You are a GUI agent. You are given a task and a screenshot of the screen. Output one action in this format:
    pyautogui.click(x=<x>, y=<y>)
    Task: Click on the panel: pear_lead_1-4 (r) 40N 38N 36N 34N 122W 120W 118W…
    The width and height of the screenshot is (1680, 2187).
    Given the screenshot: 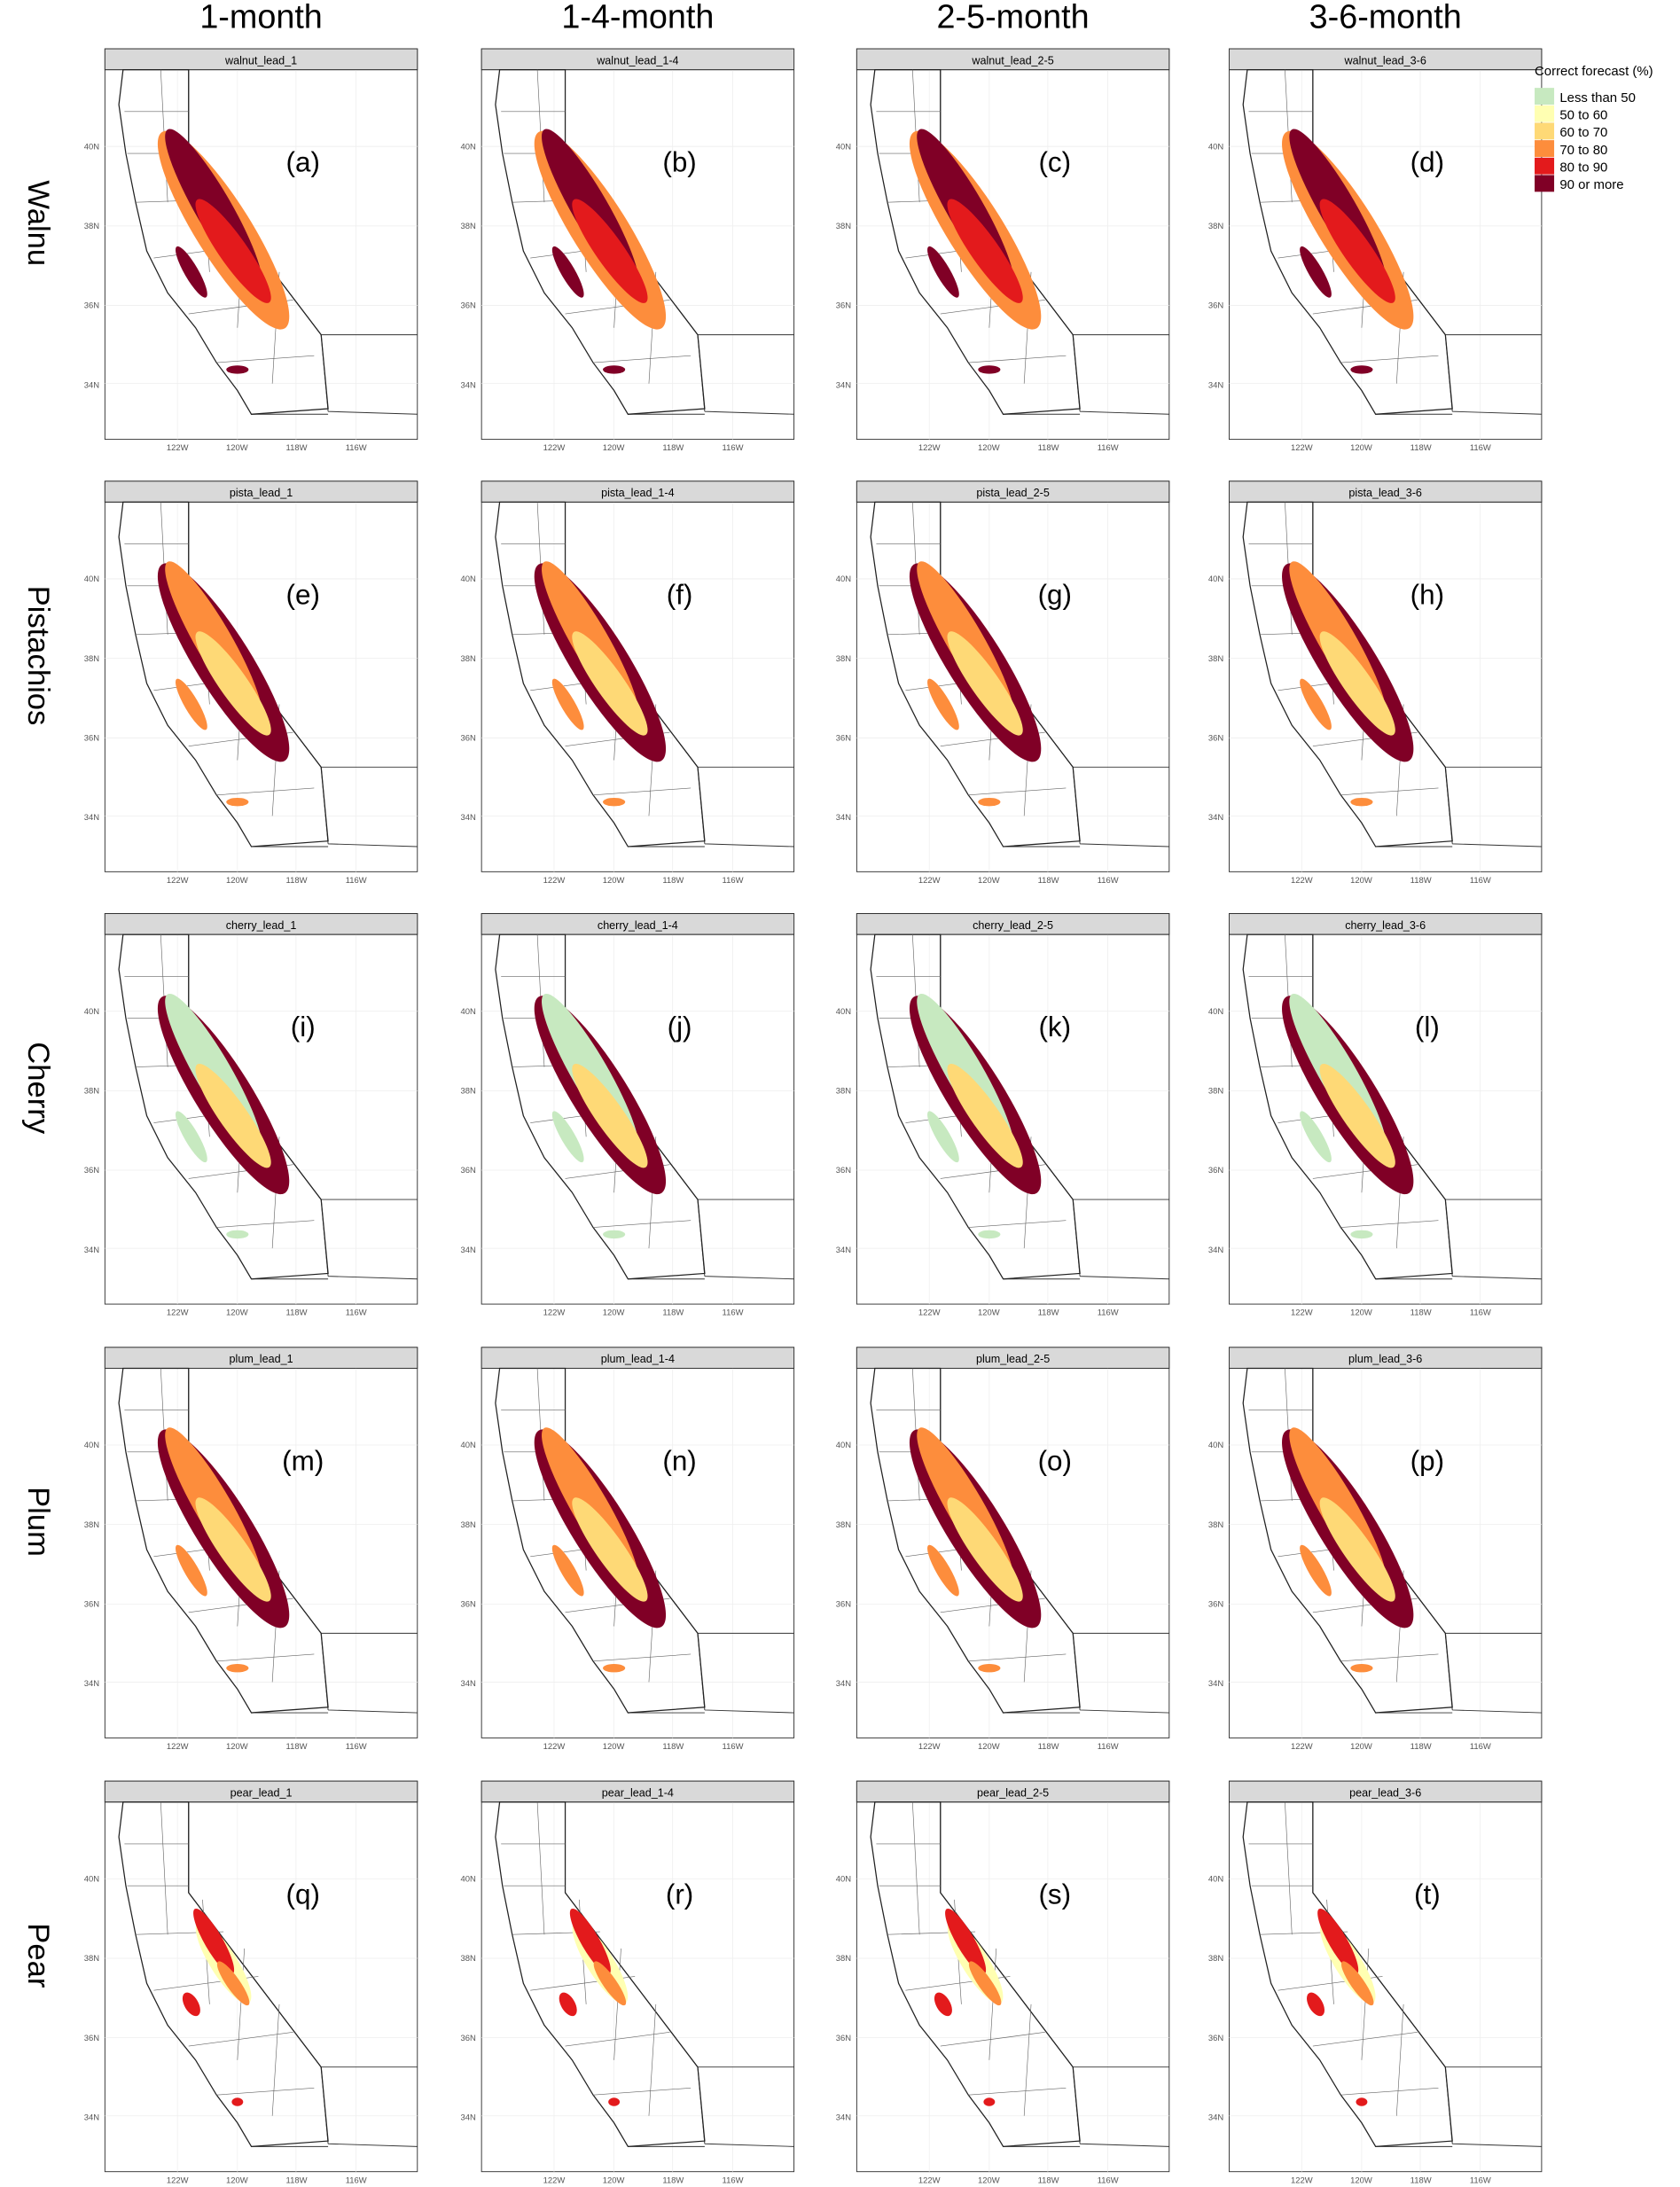 What is the action you would take?
    pyautogui.click(x=628, y=1982)
    